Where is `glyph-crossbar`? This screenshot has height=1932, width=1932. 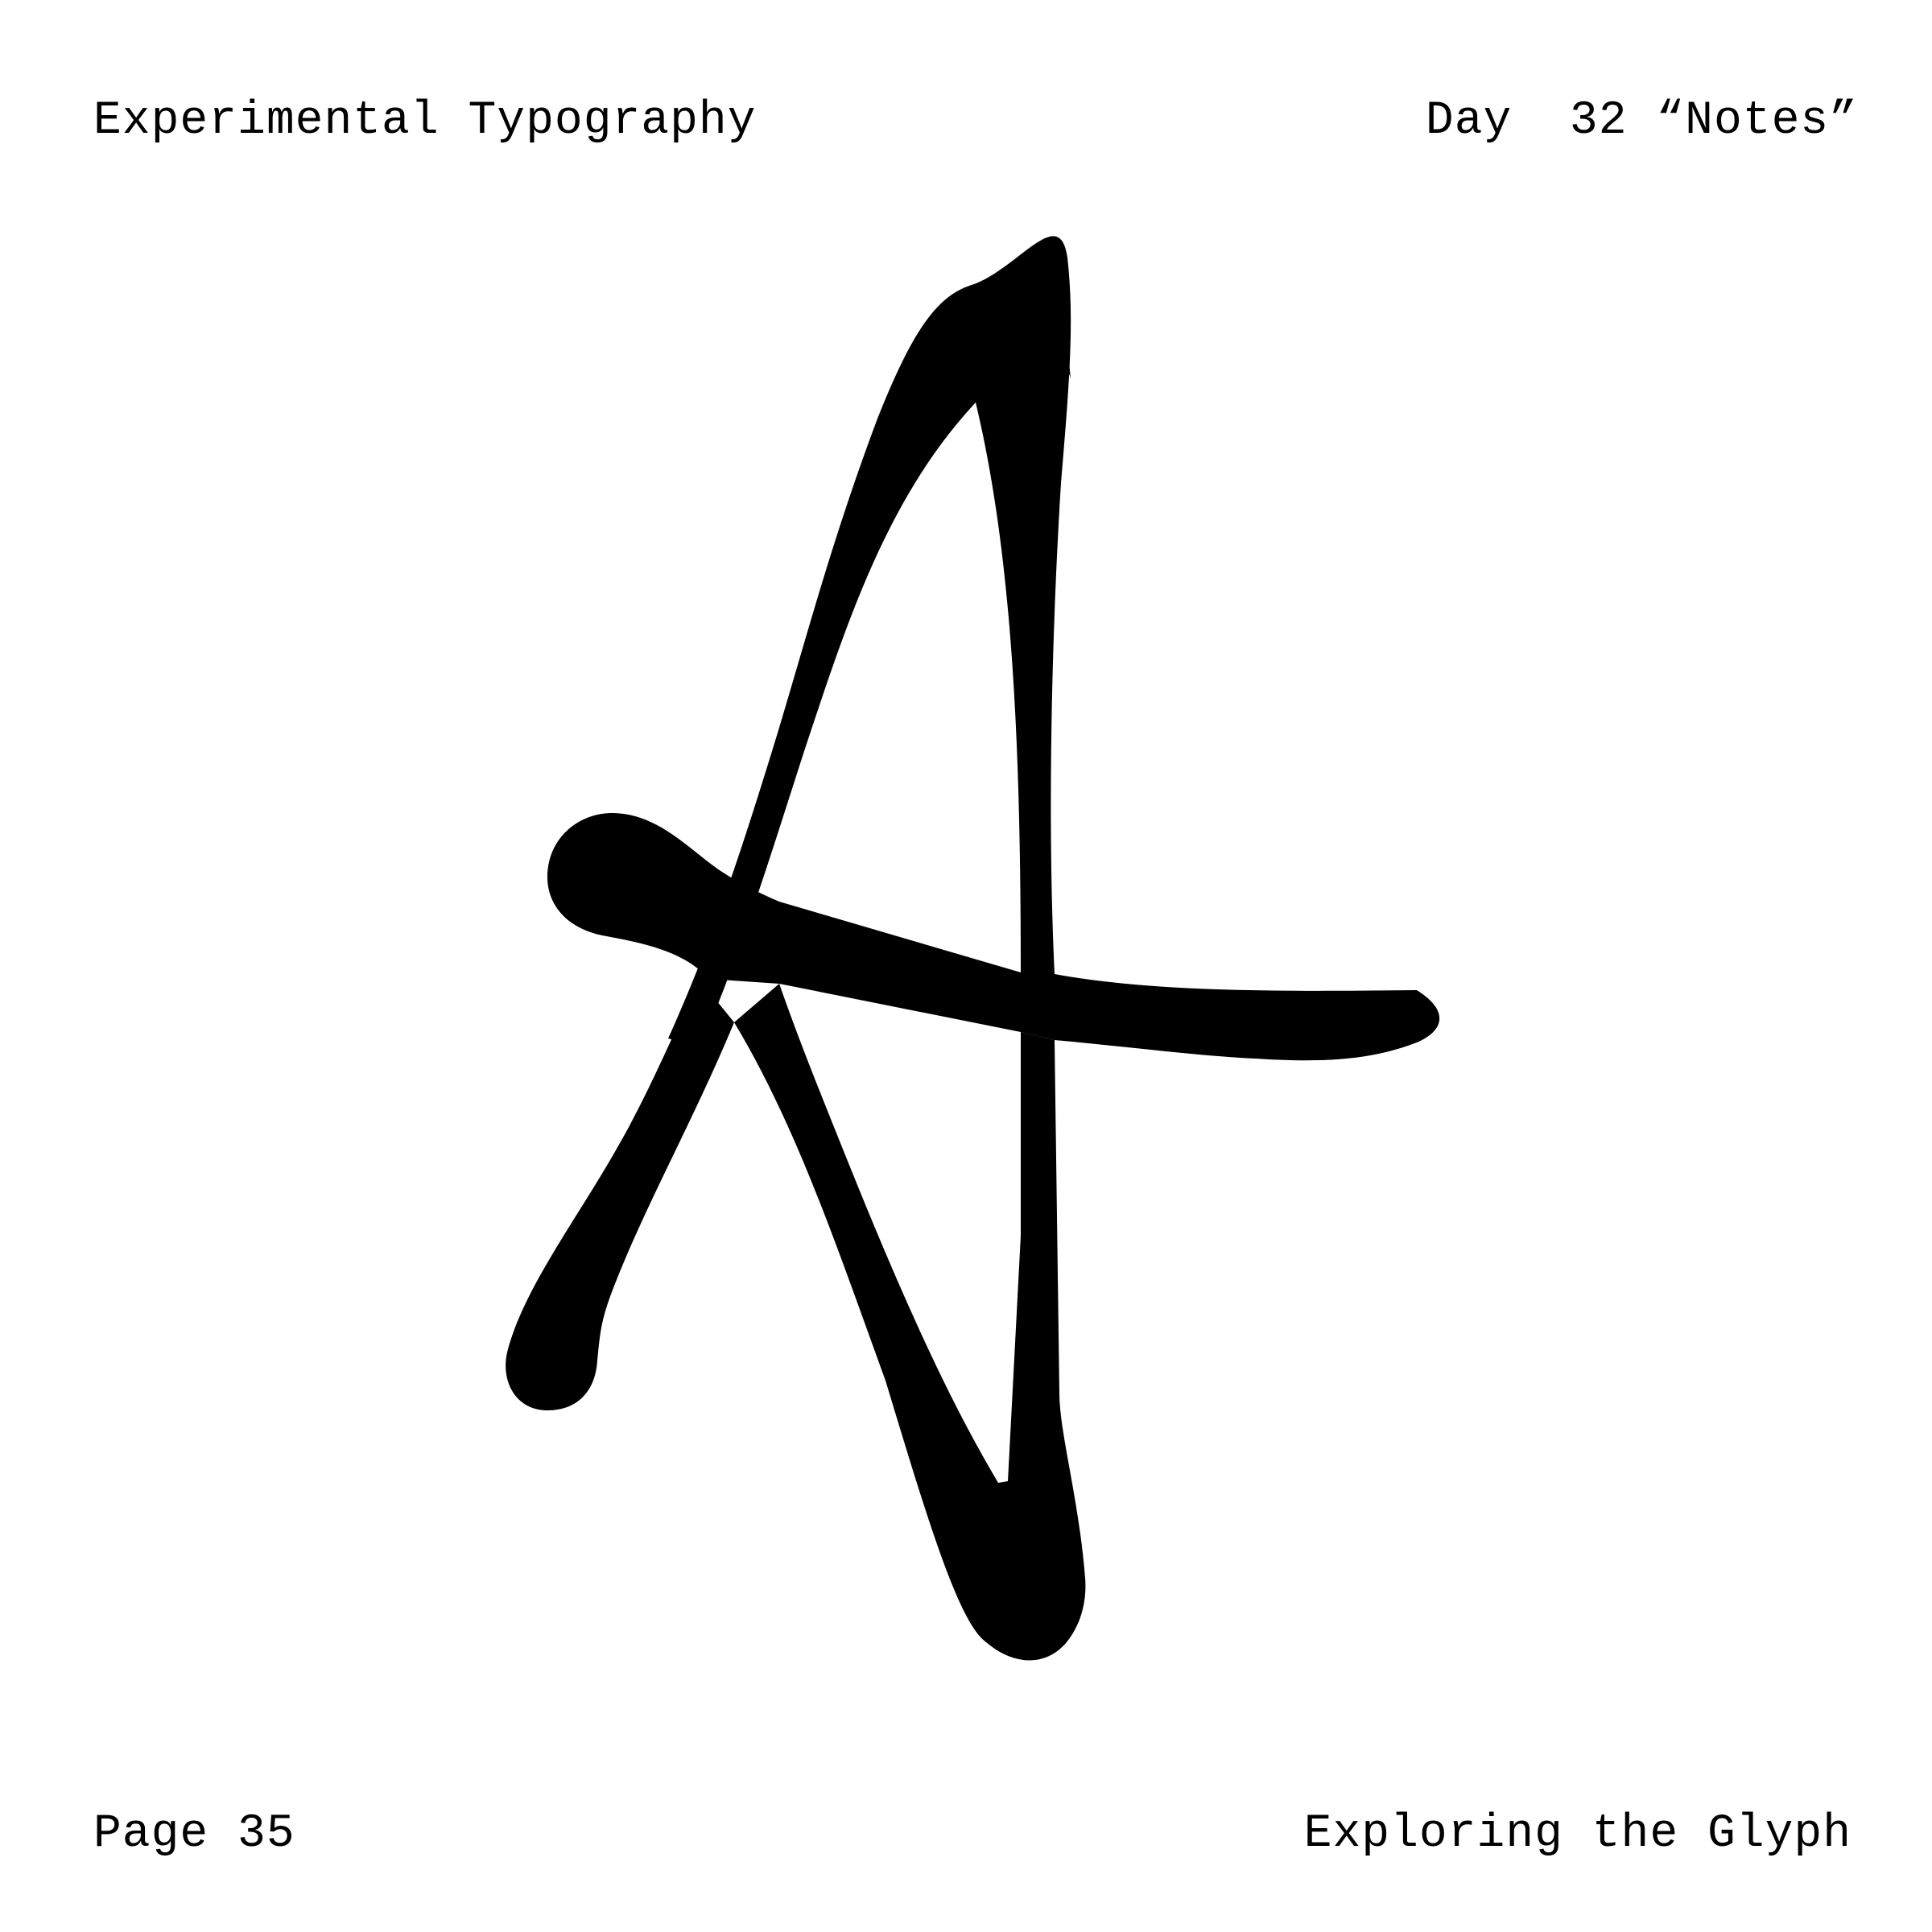 glyph-crossbar is located at coordinates (993, 937).